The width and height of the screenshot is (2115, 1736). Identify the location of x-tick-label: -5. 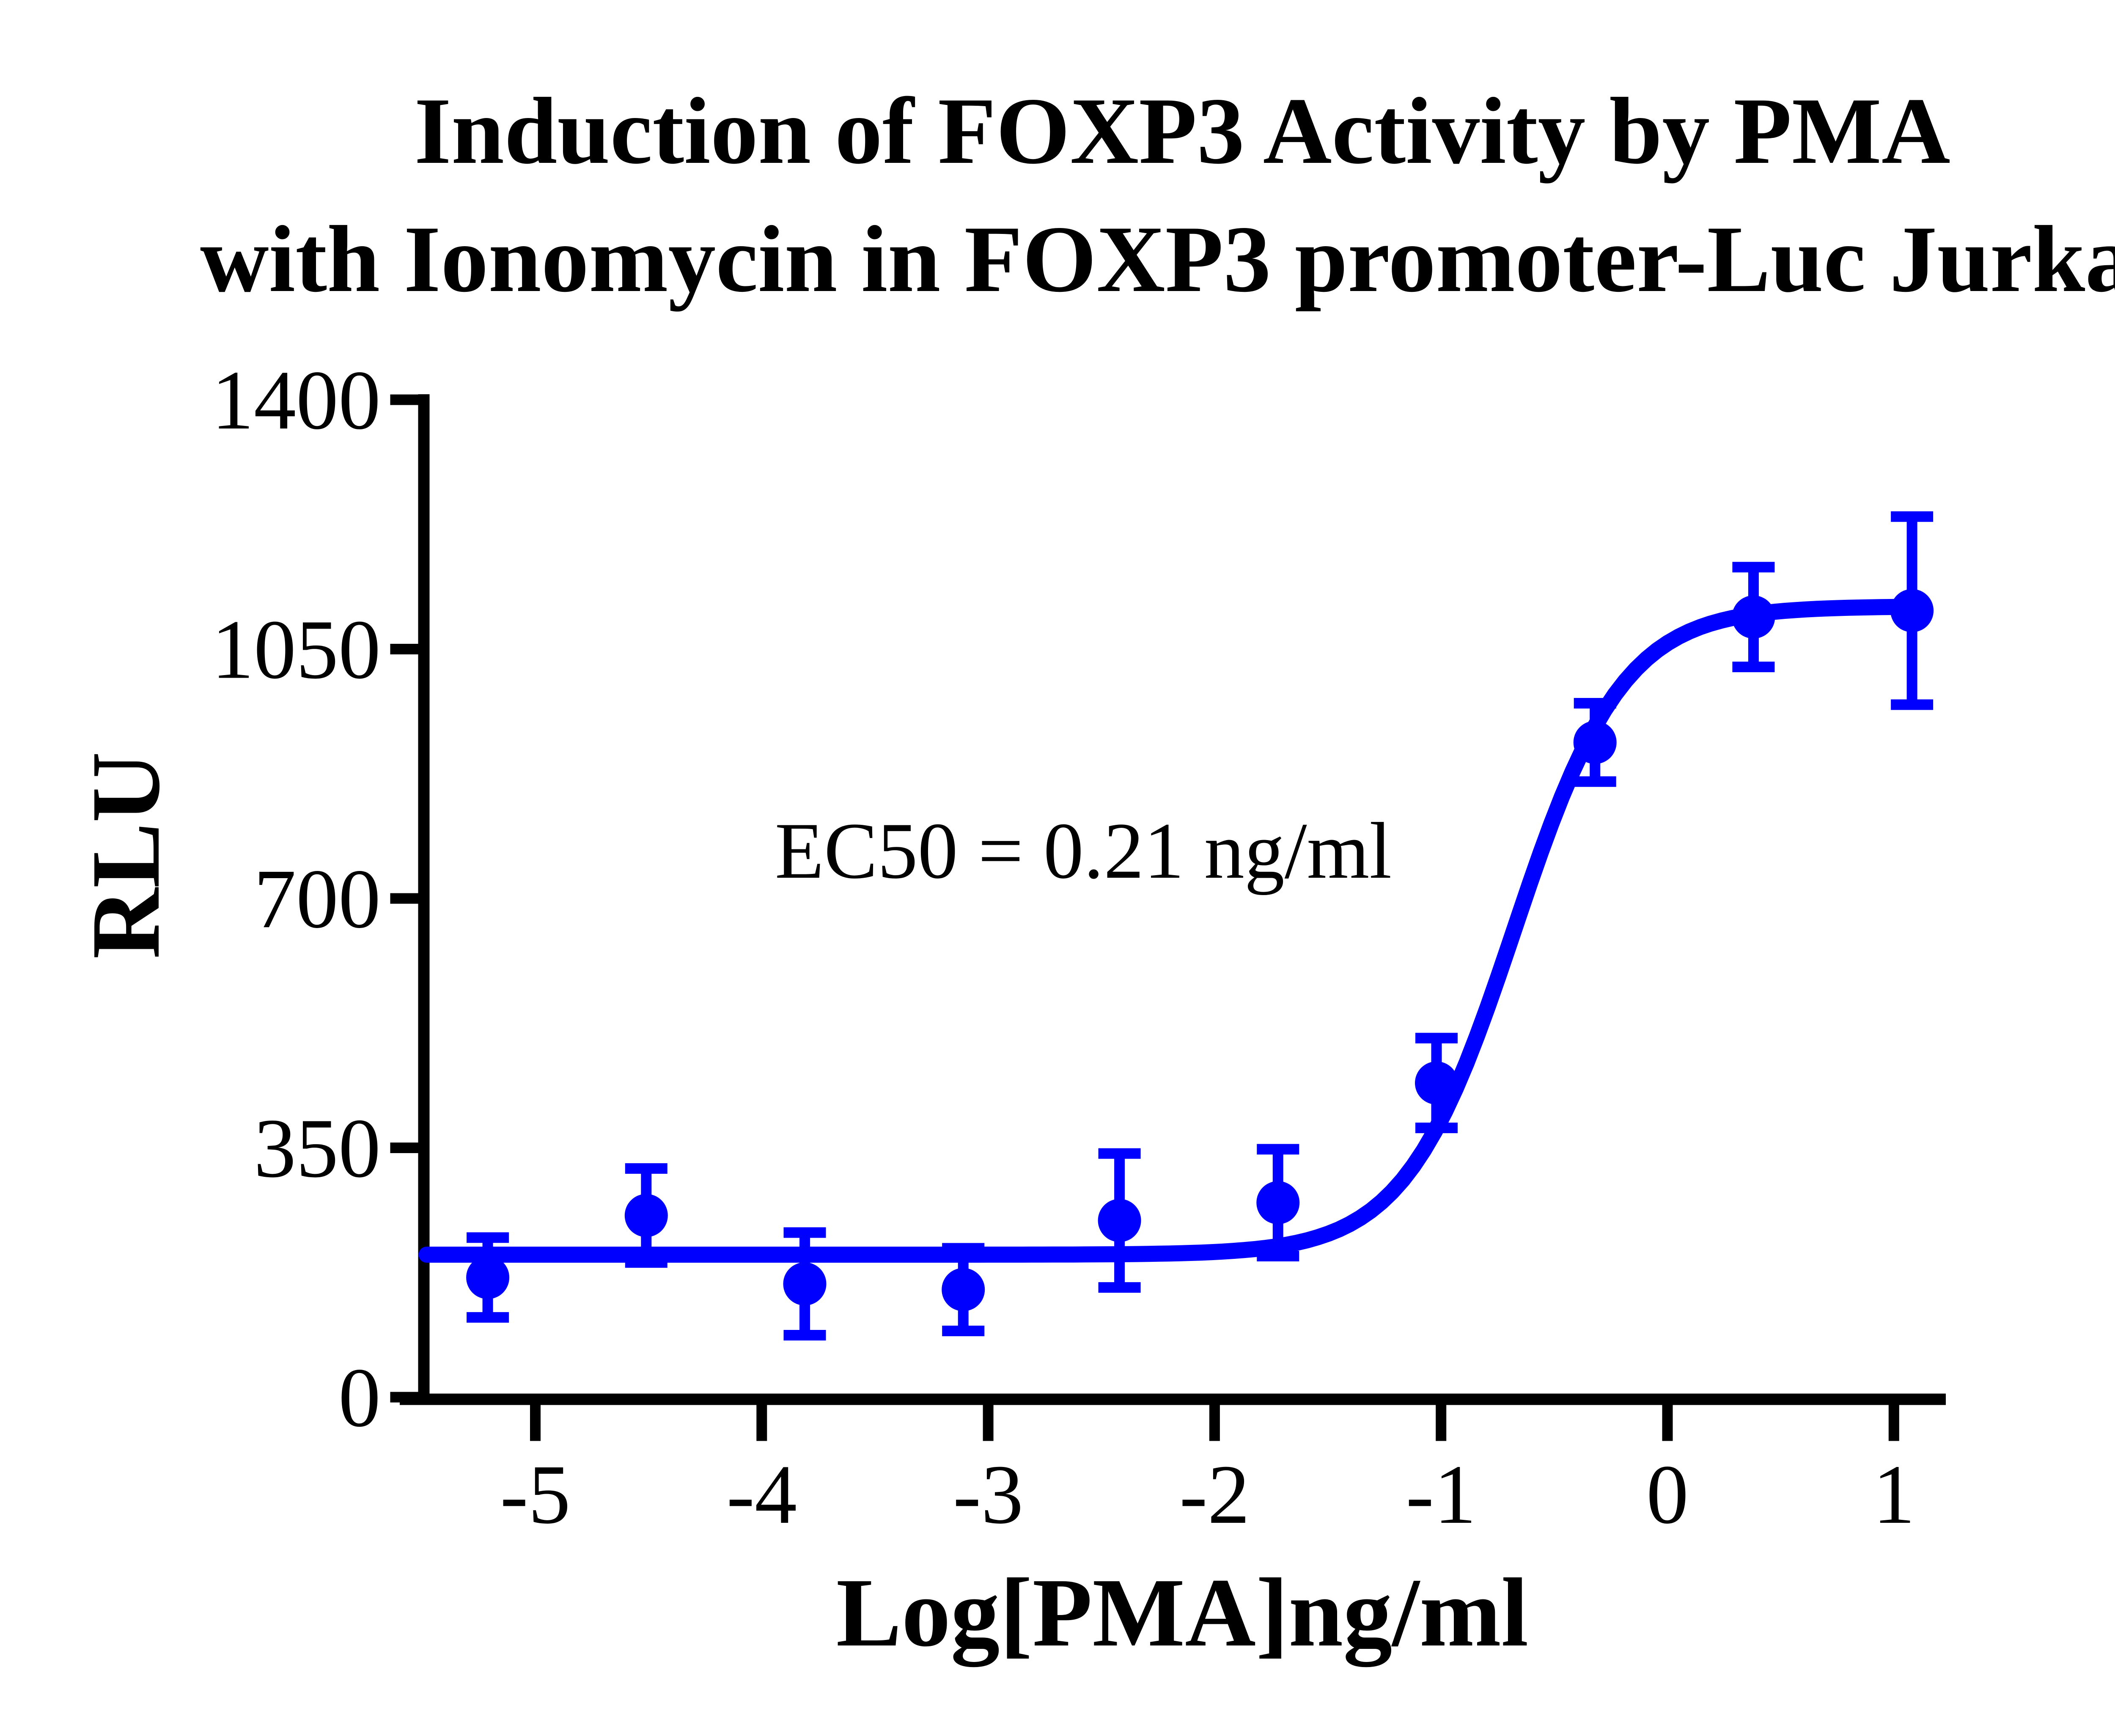
(535, 1494).